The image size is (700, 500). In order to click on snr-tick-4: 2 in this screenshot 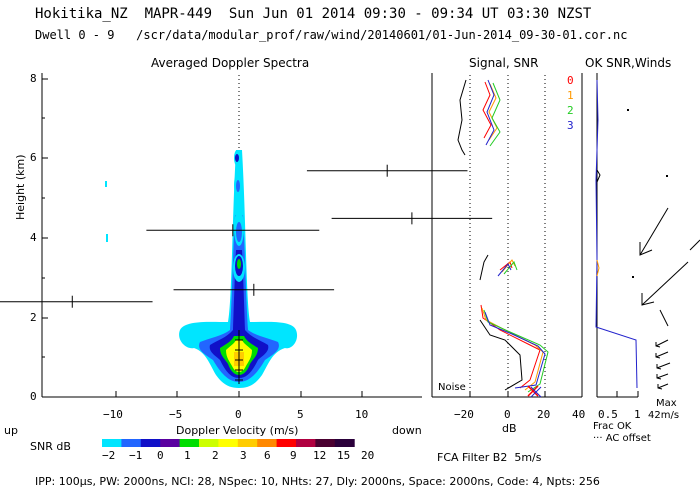, I will do `click(215, 455)`.